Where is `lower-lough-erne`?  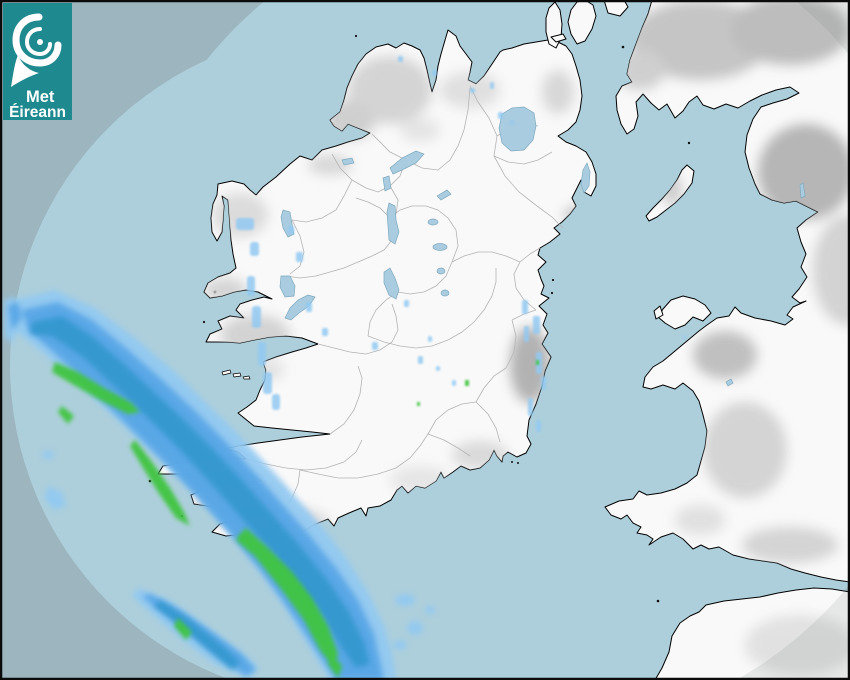
lower-lough-erne is located at coordinates (407, 162).